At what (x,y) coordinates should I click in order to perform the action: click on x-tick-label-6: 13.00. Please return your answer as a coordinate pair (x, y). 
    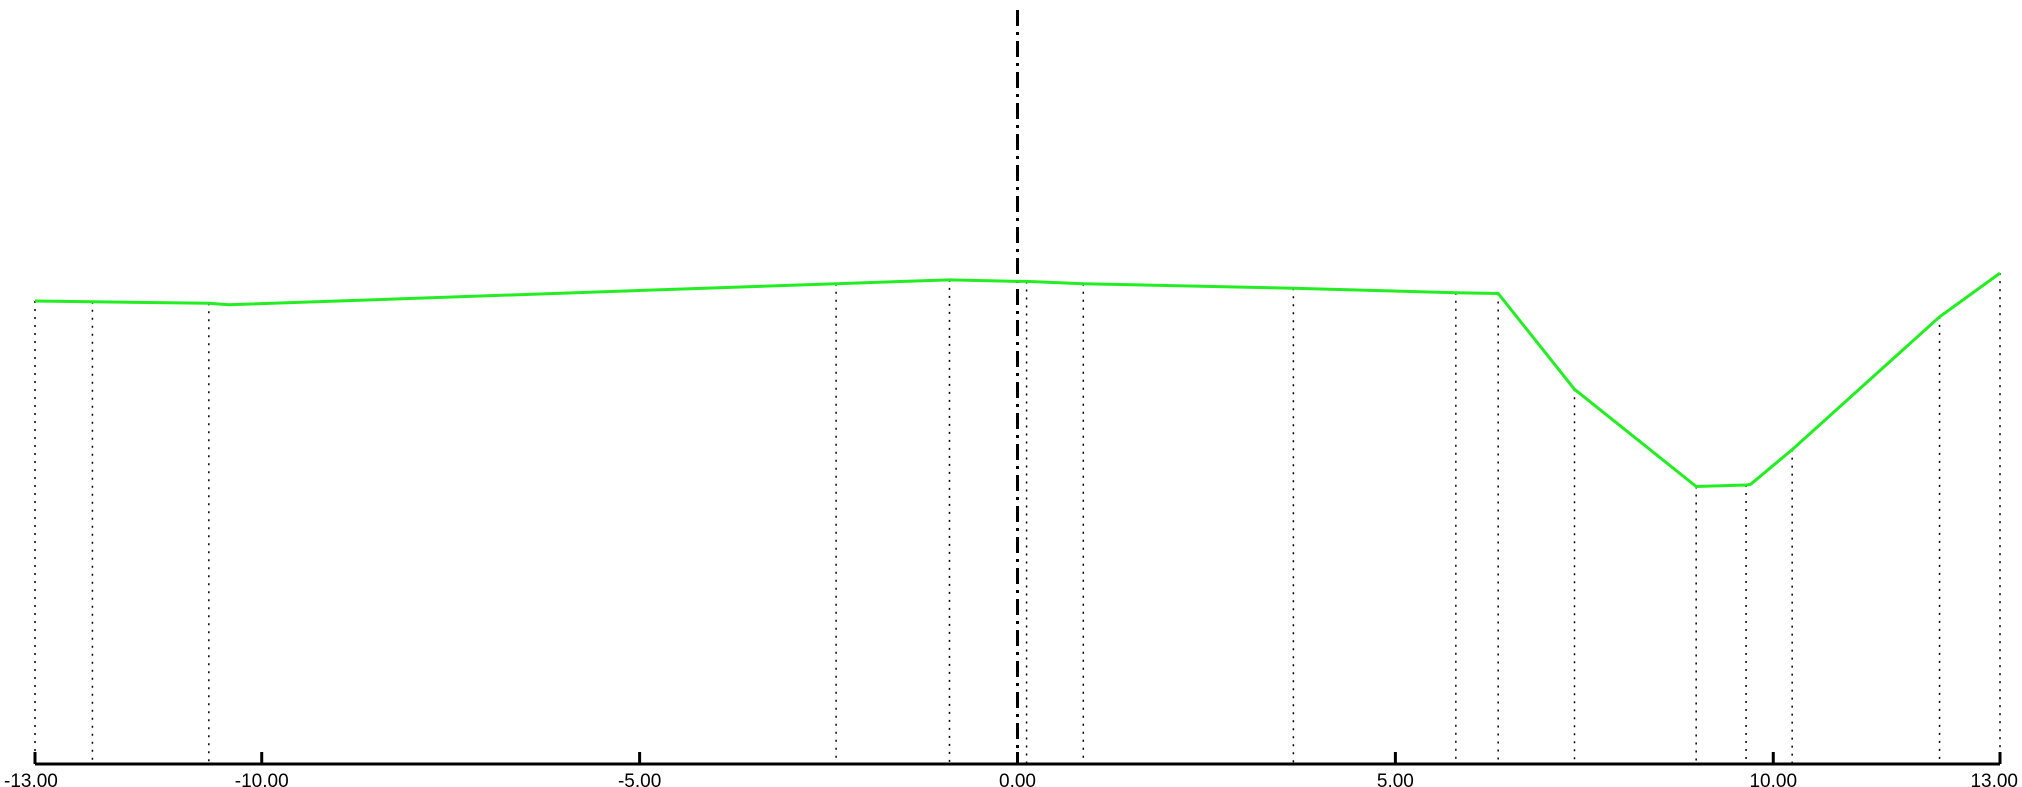
    Looking at the image, I should click on (1994, 779).